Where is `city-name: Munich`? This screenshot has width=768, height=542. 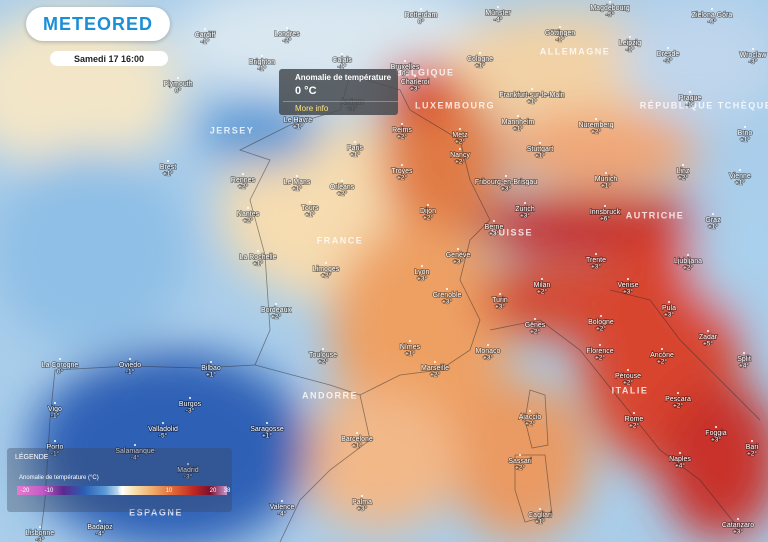 city-name: Munich is located at coordinates (606, 179).